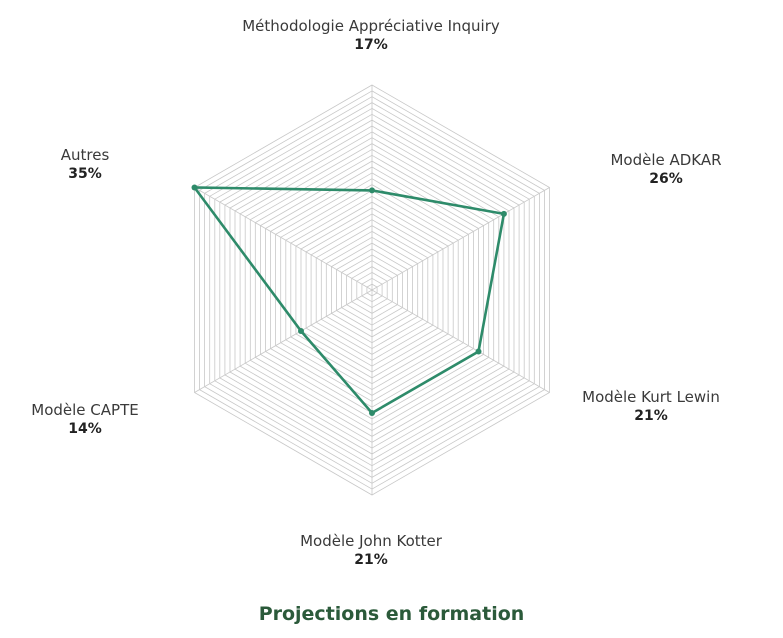 This screenshot has width=783, height=638. What do you see at coordinates (85, 155) in the screenshot?
I see `category-name: Autres` at bounding box center [85, 155].